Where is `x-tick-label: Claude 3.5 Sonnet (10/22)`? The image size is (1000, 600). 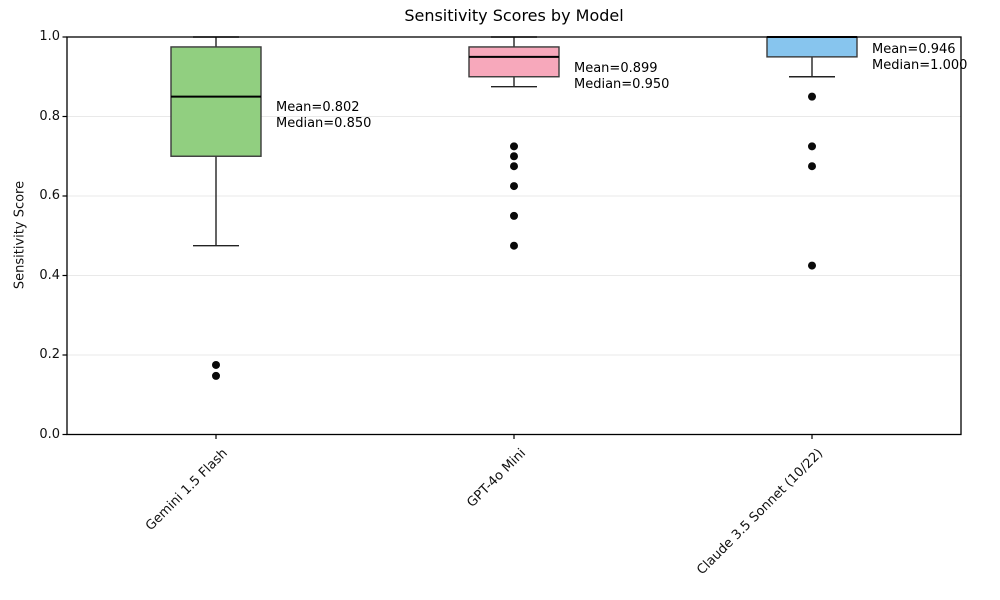
x-tick-label: Claude 3.5 Sonnet (10/22) is located at coordinates (760, 512).